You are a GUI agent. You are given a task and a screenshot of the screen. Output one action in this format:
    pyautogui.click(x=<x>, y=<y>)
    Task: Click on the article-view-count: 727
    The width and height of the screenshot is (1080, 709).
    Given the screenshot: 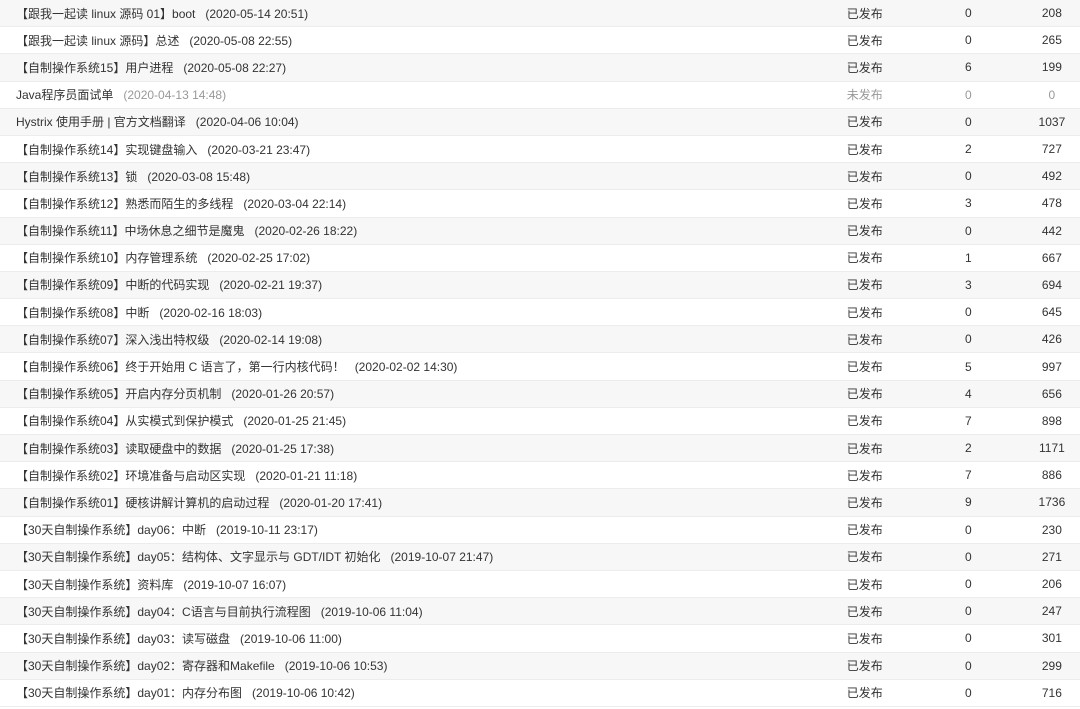 What is the action you would take?
    pyautogui.click(x=1051, y=149)
    